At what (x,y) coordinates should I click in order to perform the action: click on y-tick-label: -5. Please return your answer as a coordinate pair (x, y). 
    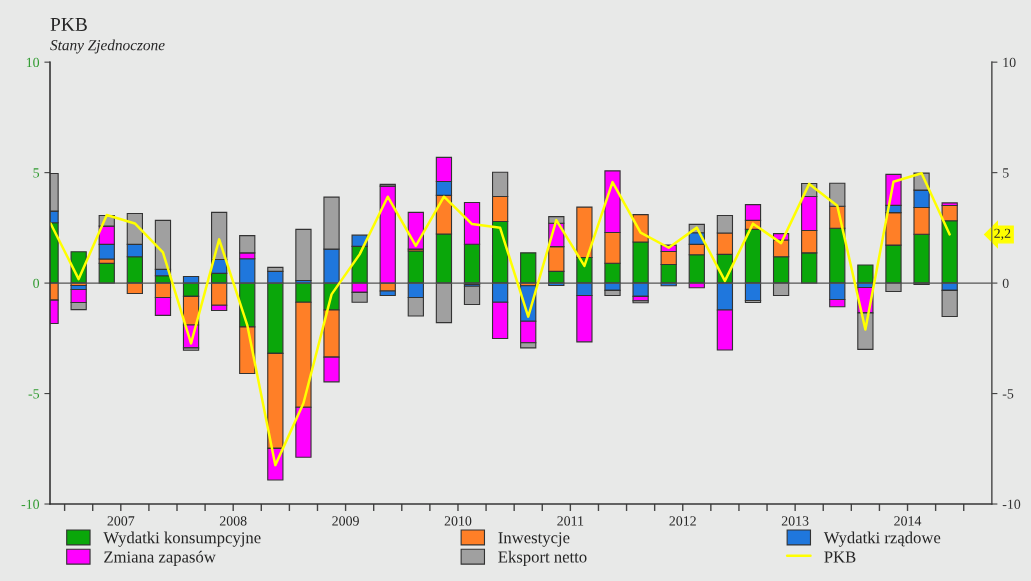
    Looking at the image, I should click on (34, 394).